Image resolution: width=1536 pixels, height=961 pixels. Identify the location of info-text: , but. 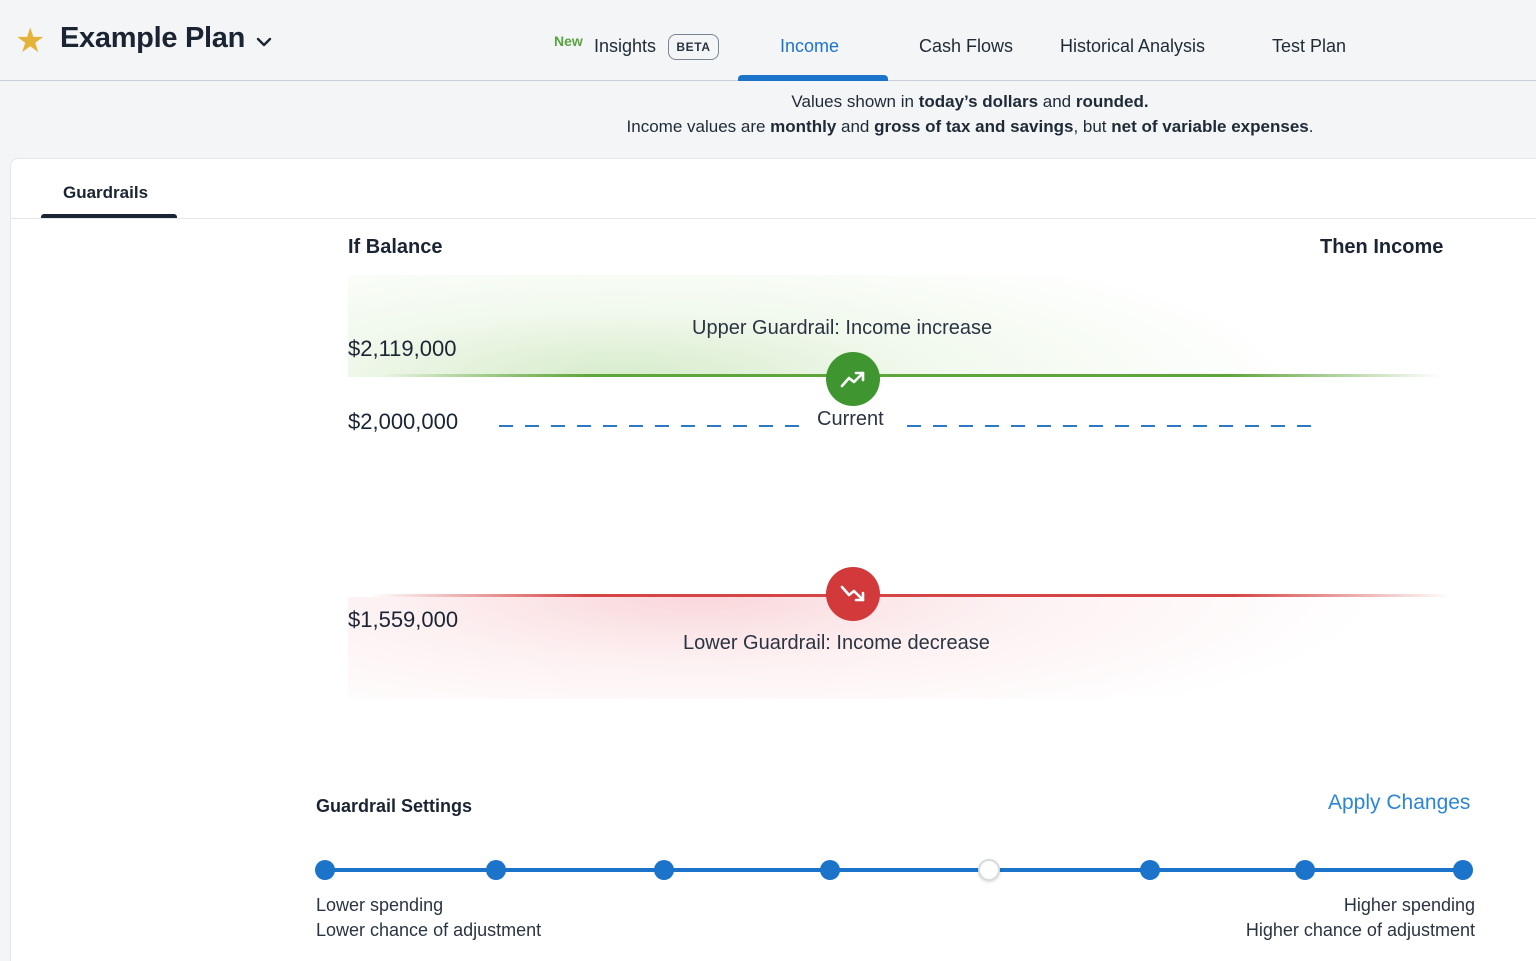
(1092, 126).